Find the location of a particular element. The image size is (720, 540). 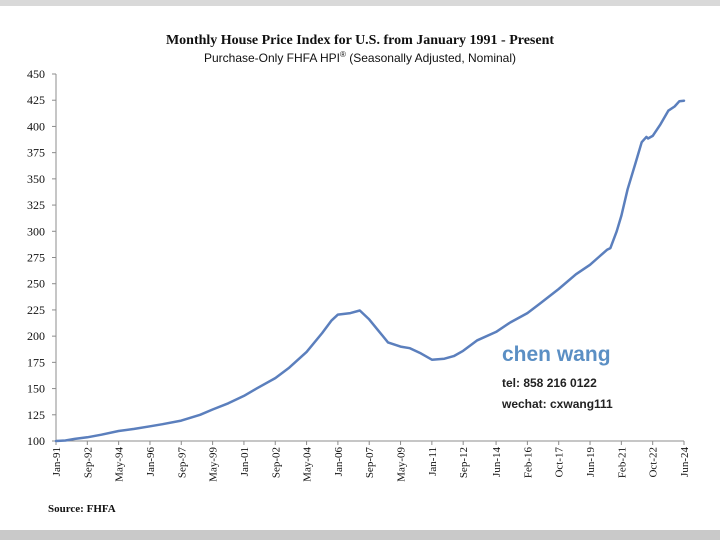

subtitle-registered-mark: ® is located at coordinates (343, 54).